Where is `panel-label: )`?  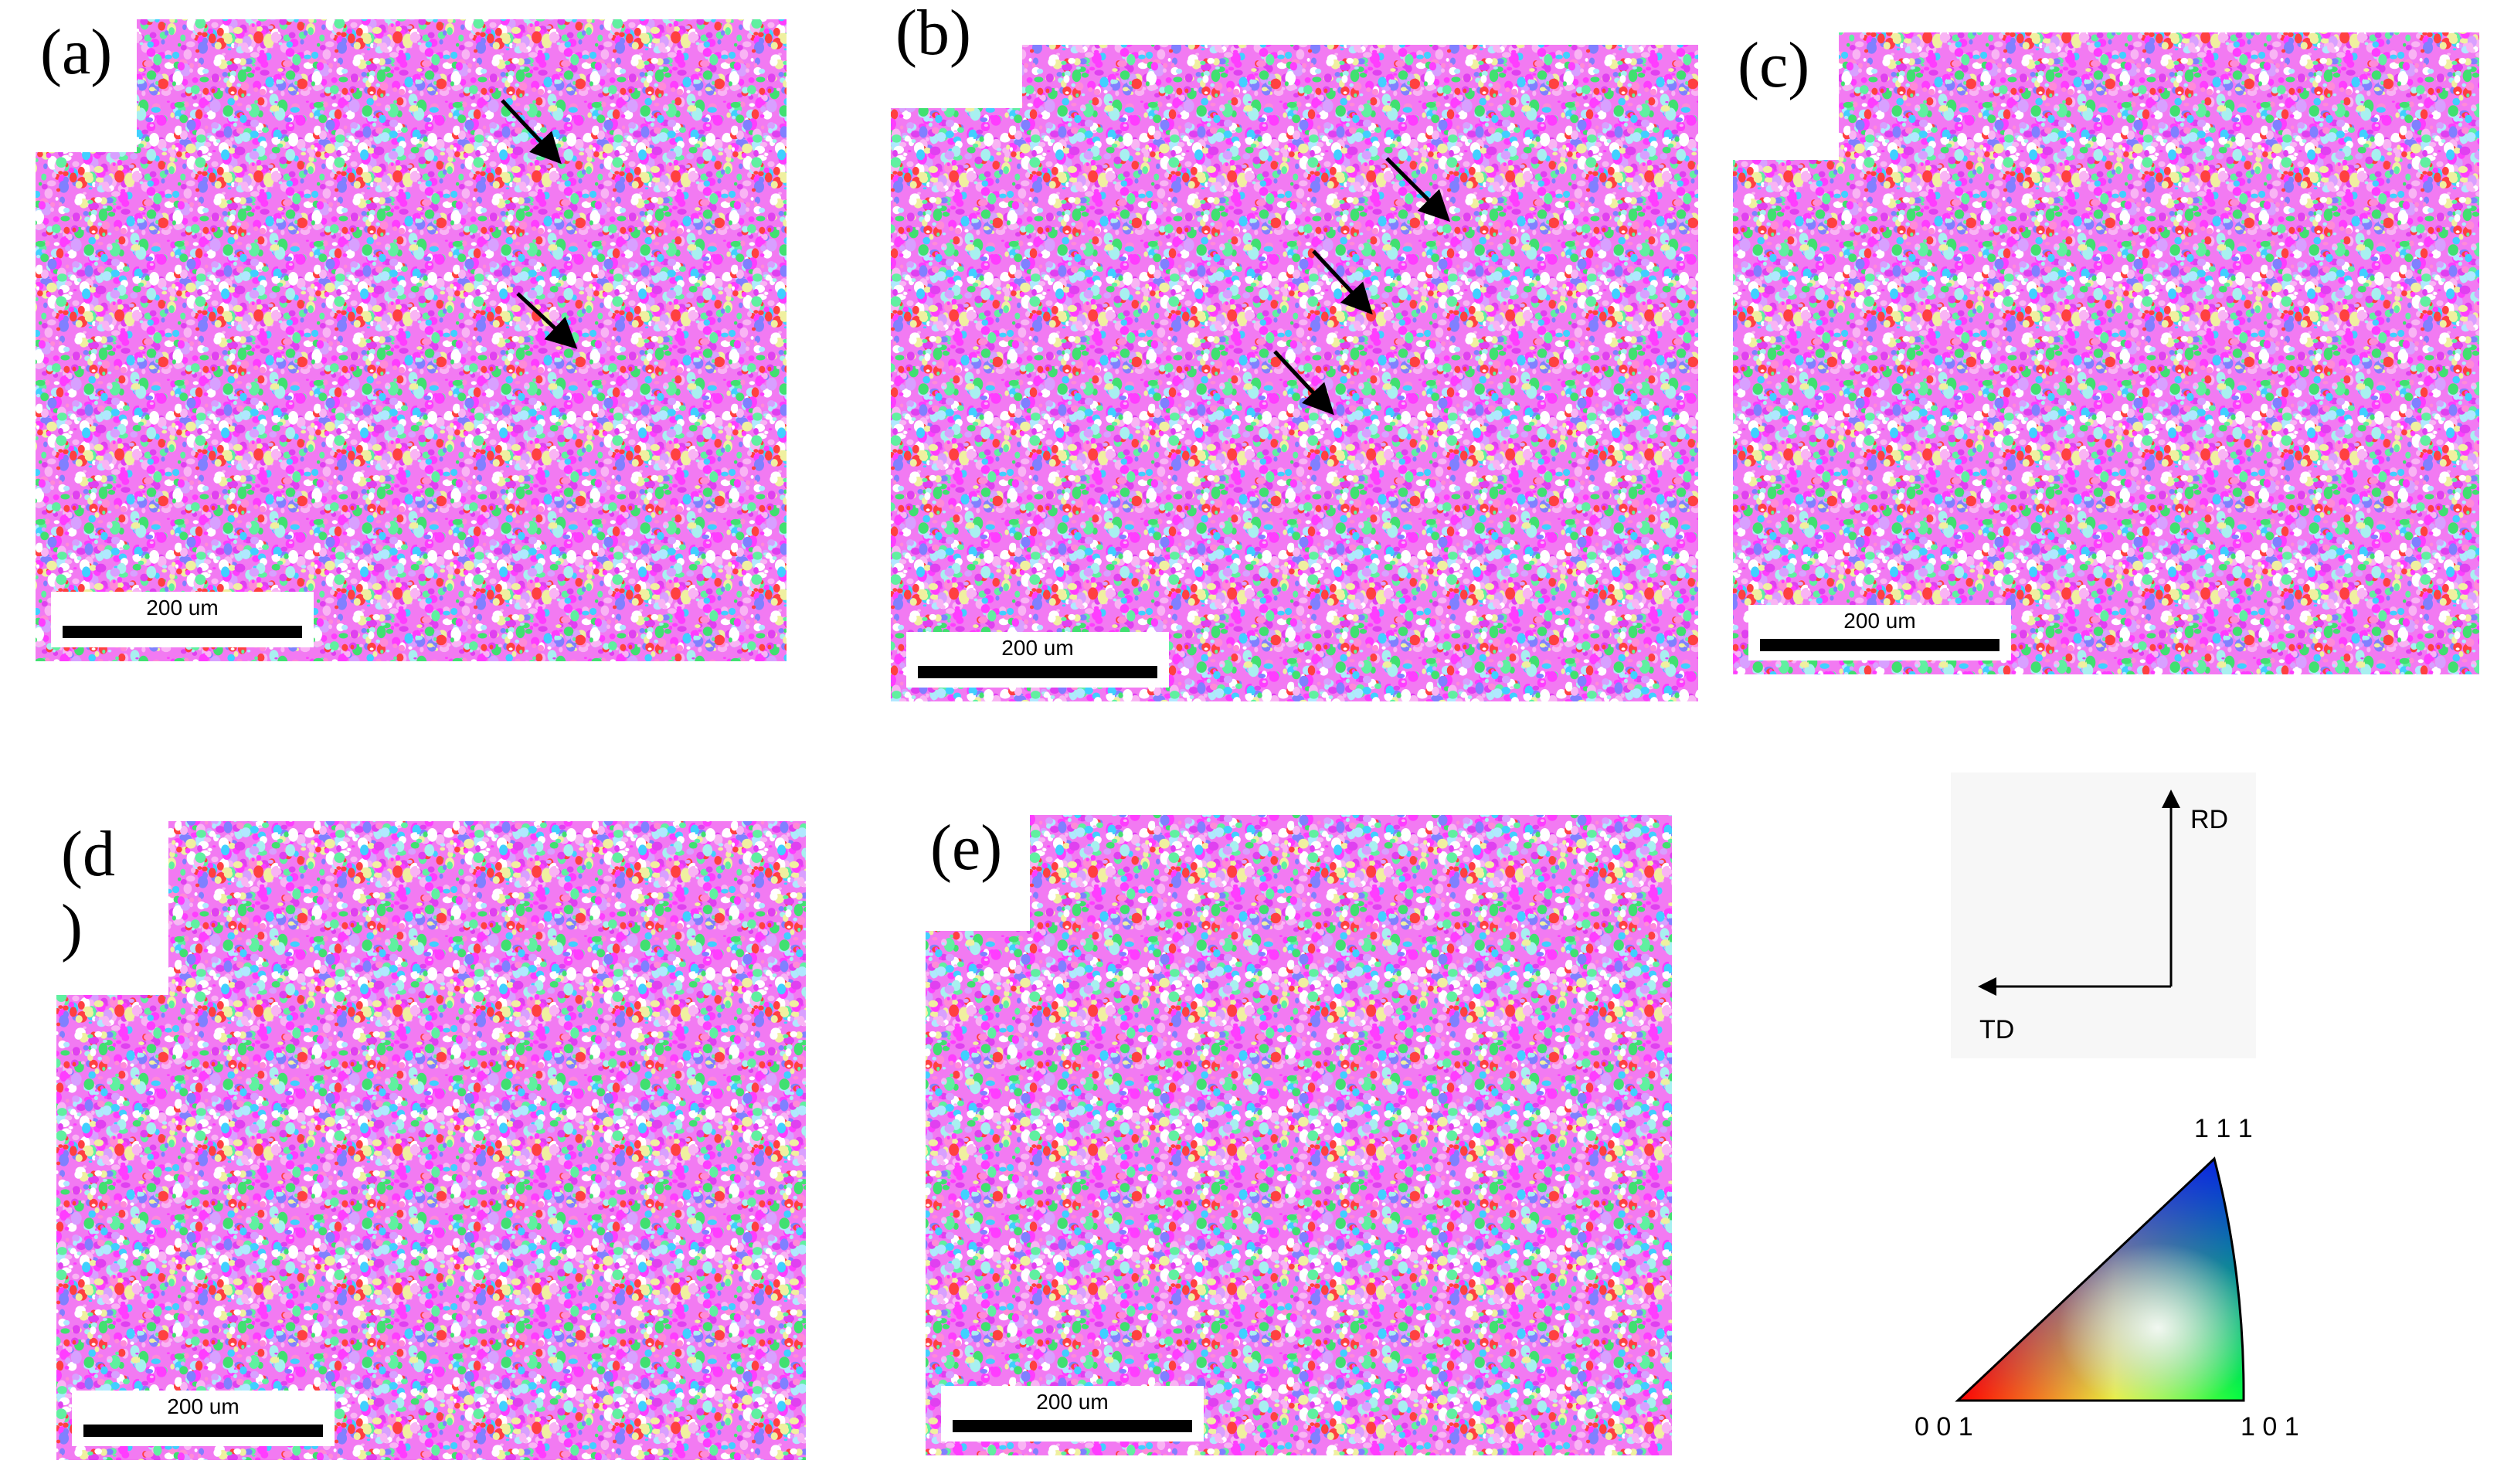 panel-label: ) is located at coordinates (72, 927).